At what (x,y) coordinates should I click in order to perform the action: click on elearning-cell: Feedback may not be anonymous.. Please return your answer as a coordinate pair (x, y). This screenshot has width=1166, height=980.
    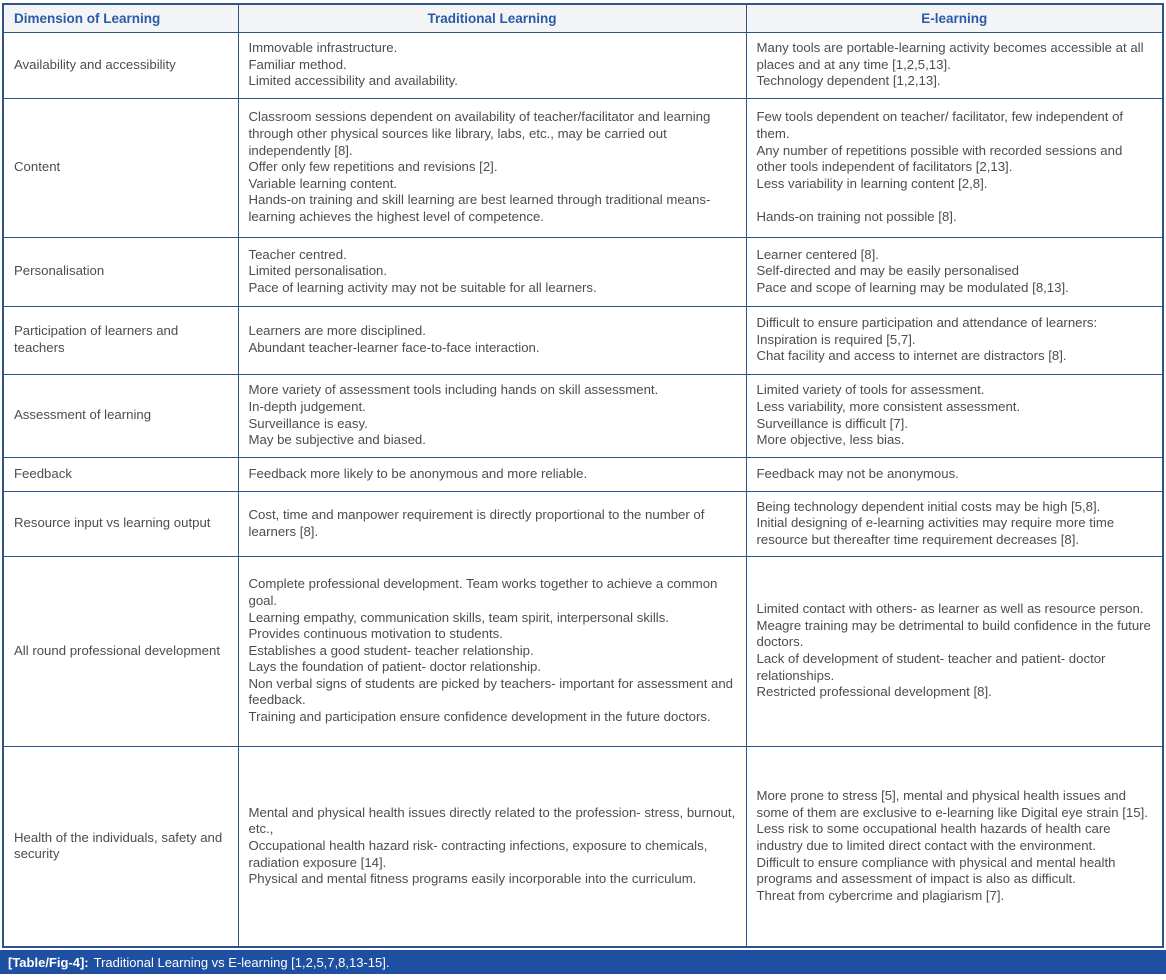
    Looking at the image, I should click on (954, 474).